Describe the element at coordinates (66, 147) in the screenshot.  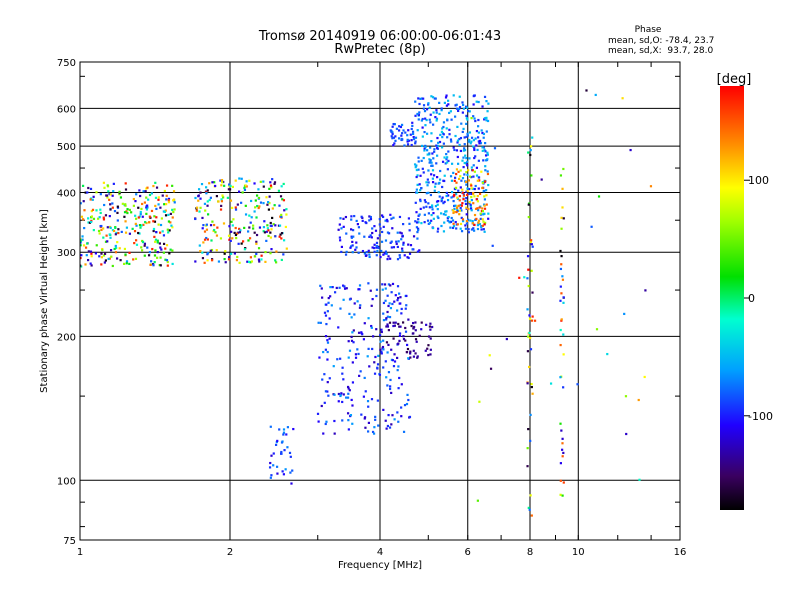
I see `y-tick-label: 500` at that location.